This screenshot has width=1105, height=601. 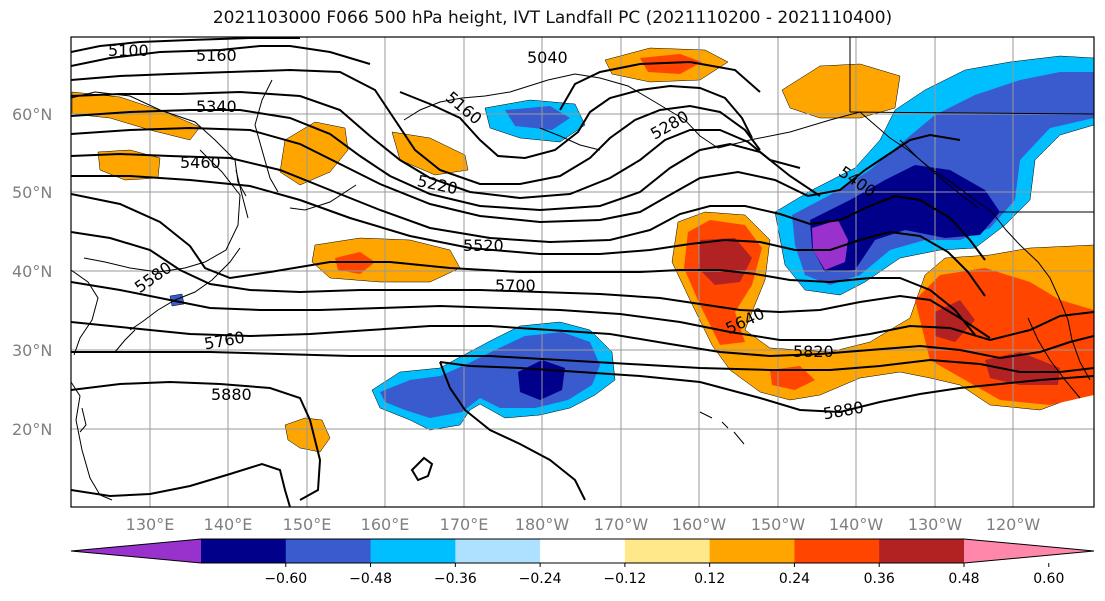 What do you see at coordinates (181, 484) in the screenshot?
I see `contour-5880-loop` at bounding box center [181, 484].